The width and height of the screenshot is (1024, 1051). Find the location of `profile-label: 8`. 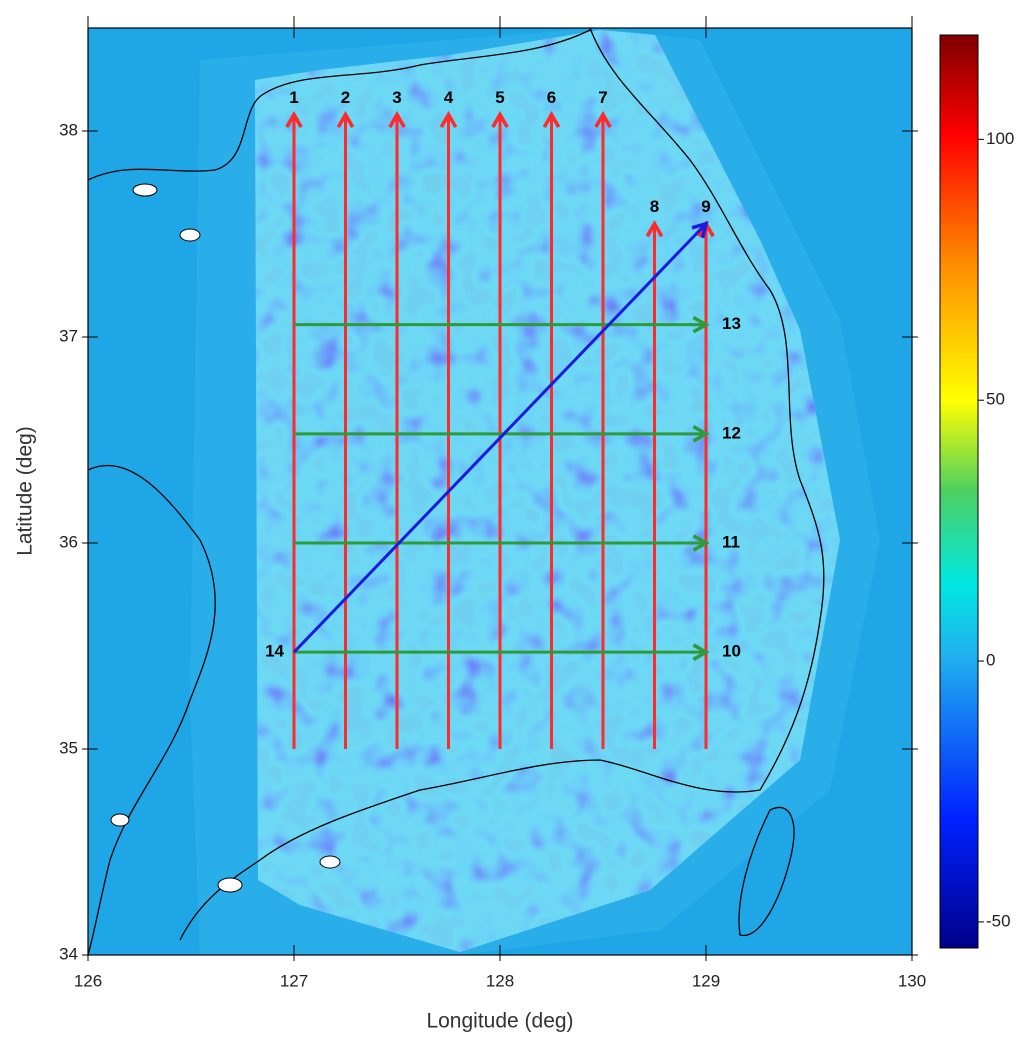

profile-label: 8 is located at coordinates (654, 206).